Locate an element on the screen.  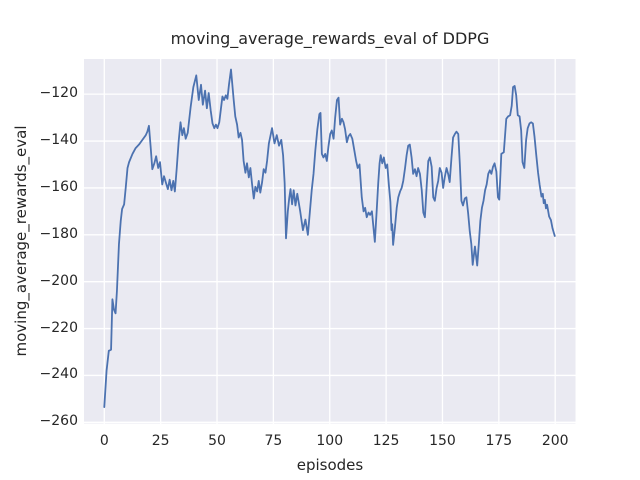
y-tick-label: −140 is located at coordinates (58, 140).